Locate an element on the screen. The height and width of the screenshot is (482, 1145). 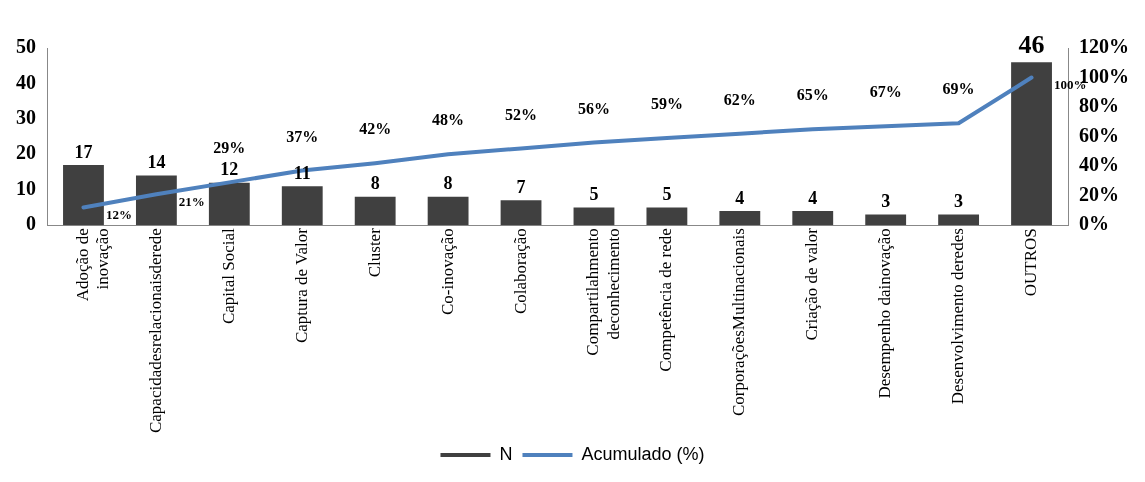
data-label: 46 is located at coordinates (1031, 44).